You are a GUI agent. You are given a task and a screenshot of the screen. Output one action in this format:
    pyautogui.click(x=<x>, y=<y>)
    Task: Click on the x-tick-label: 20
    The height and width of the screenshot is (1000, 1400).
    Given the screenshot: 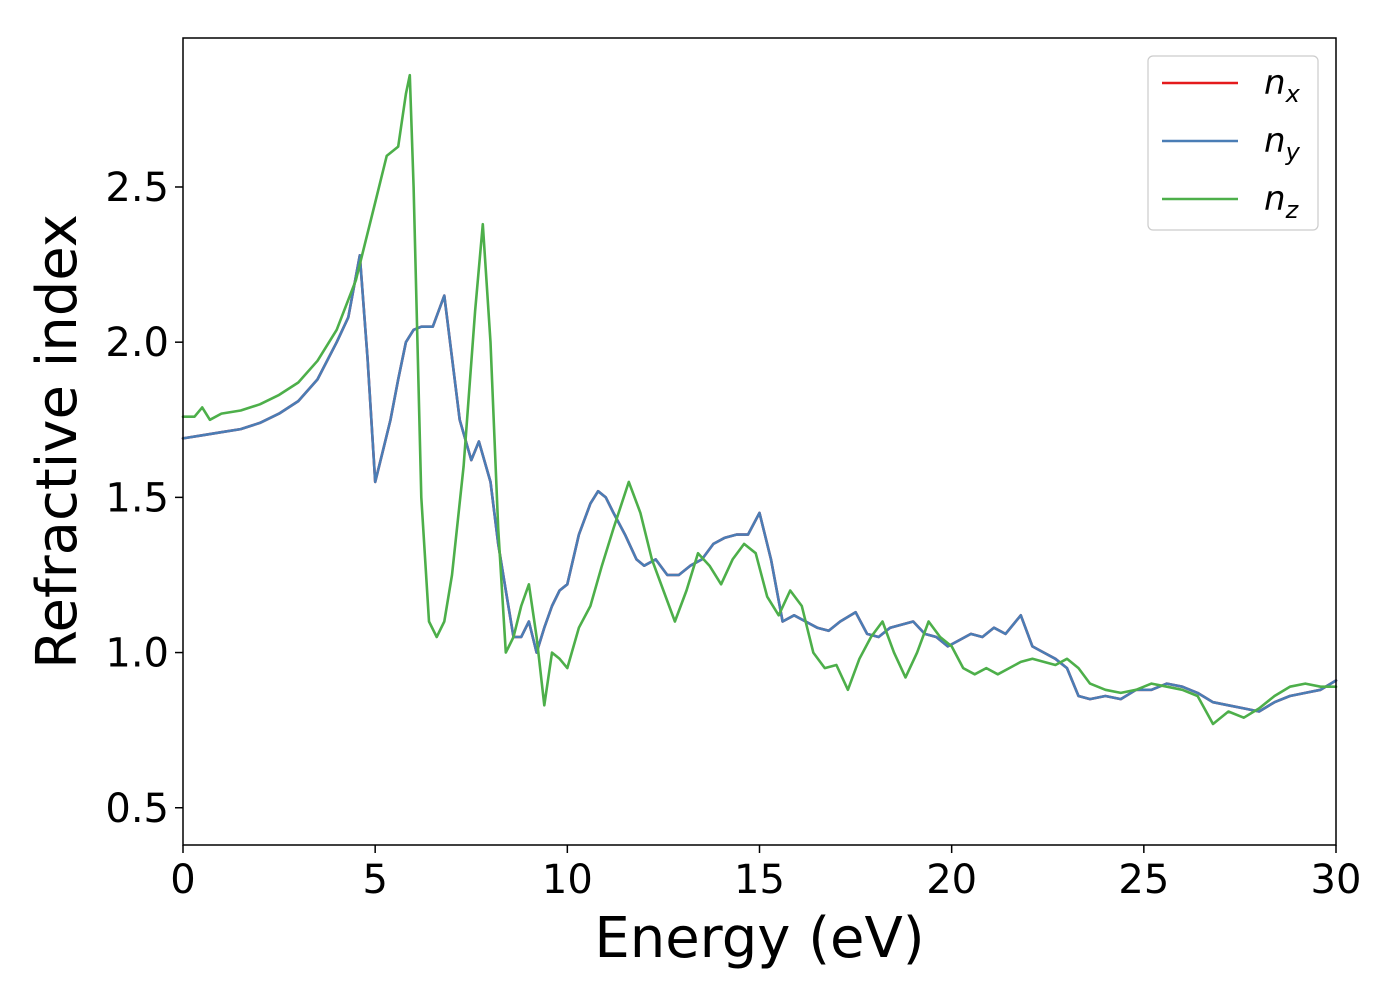 What is the action you would take?
    pyautogui.click(x=951, y=880)
    